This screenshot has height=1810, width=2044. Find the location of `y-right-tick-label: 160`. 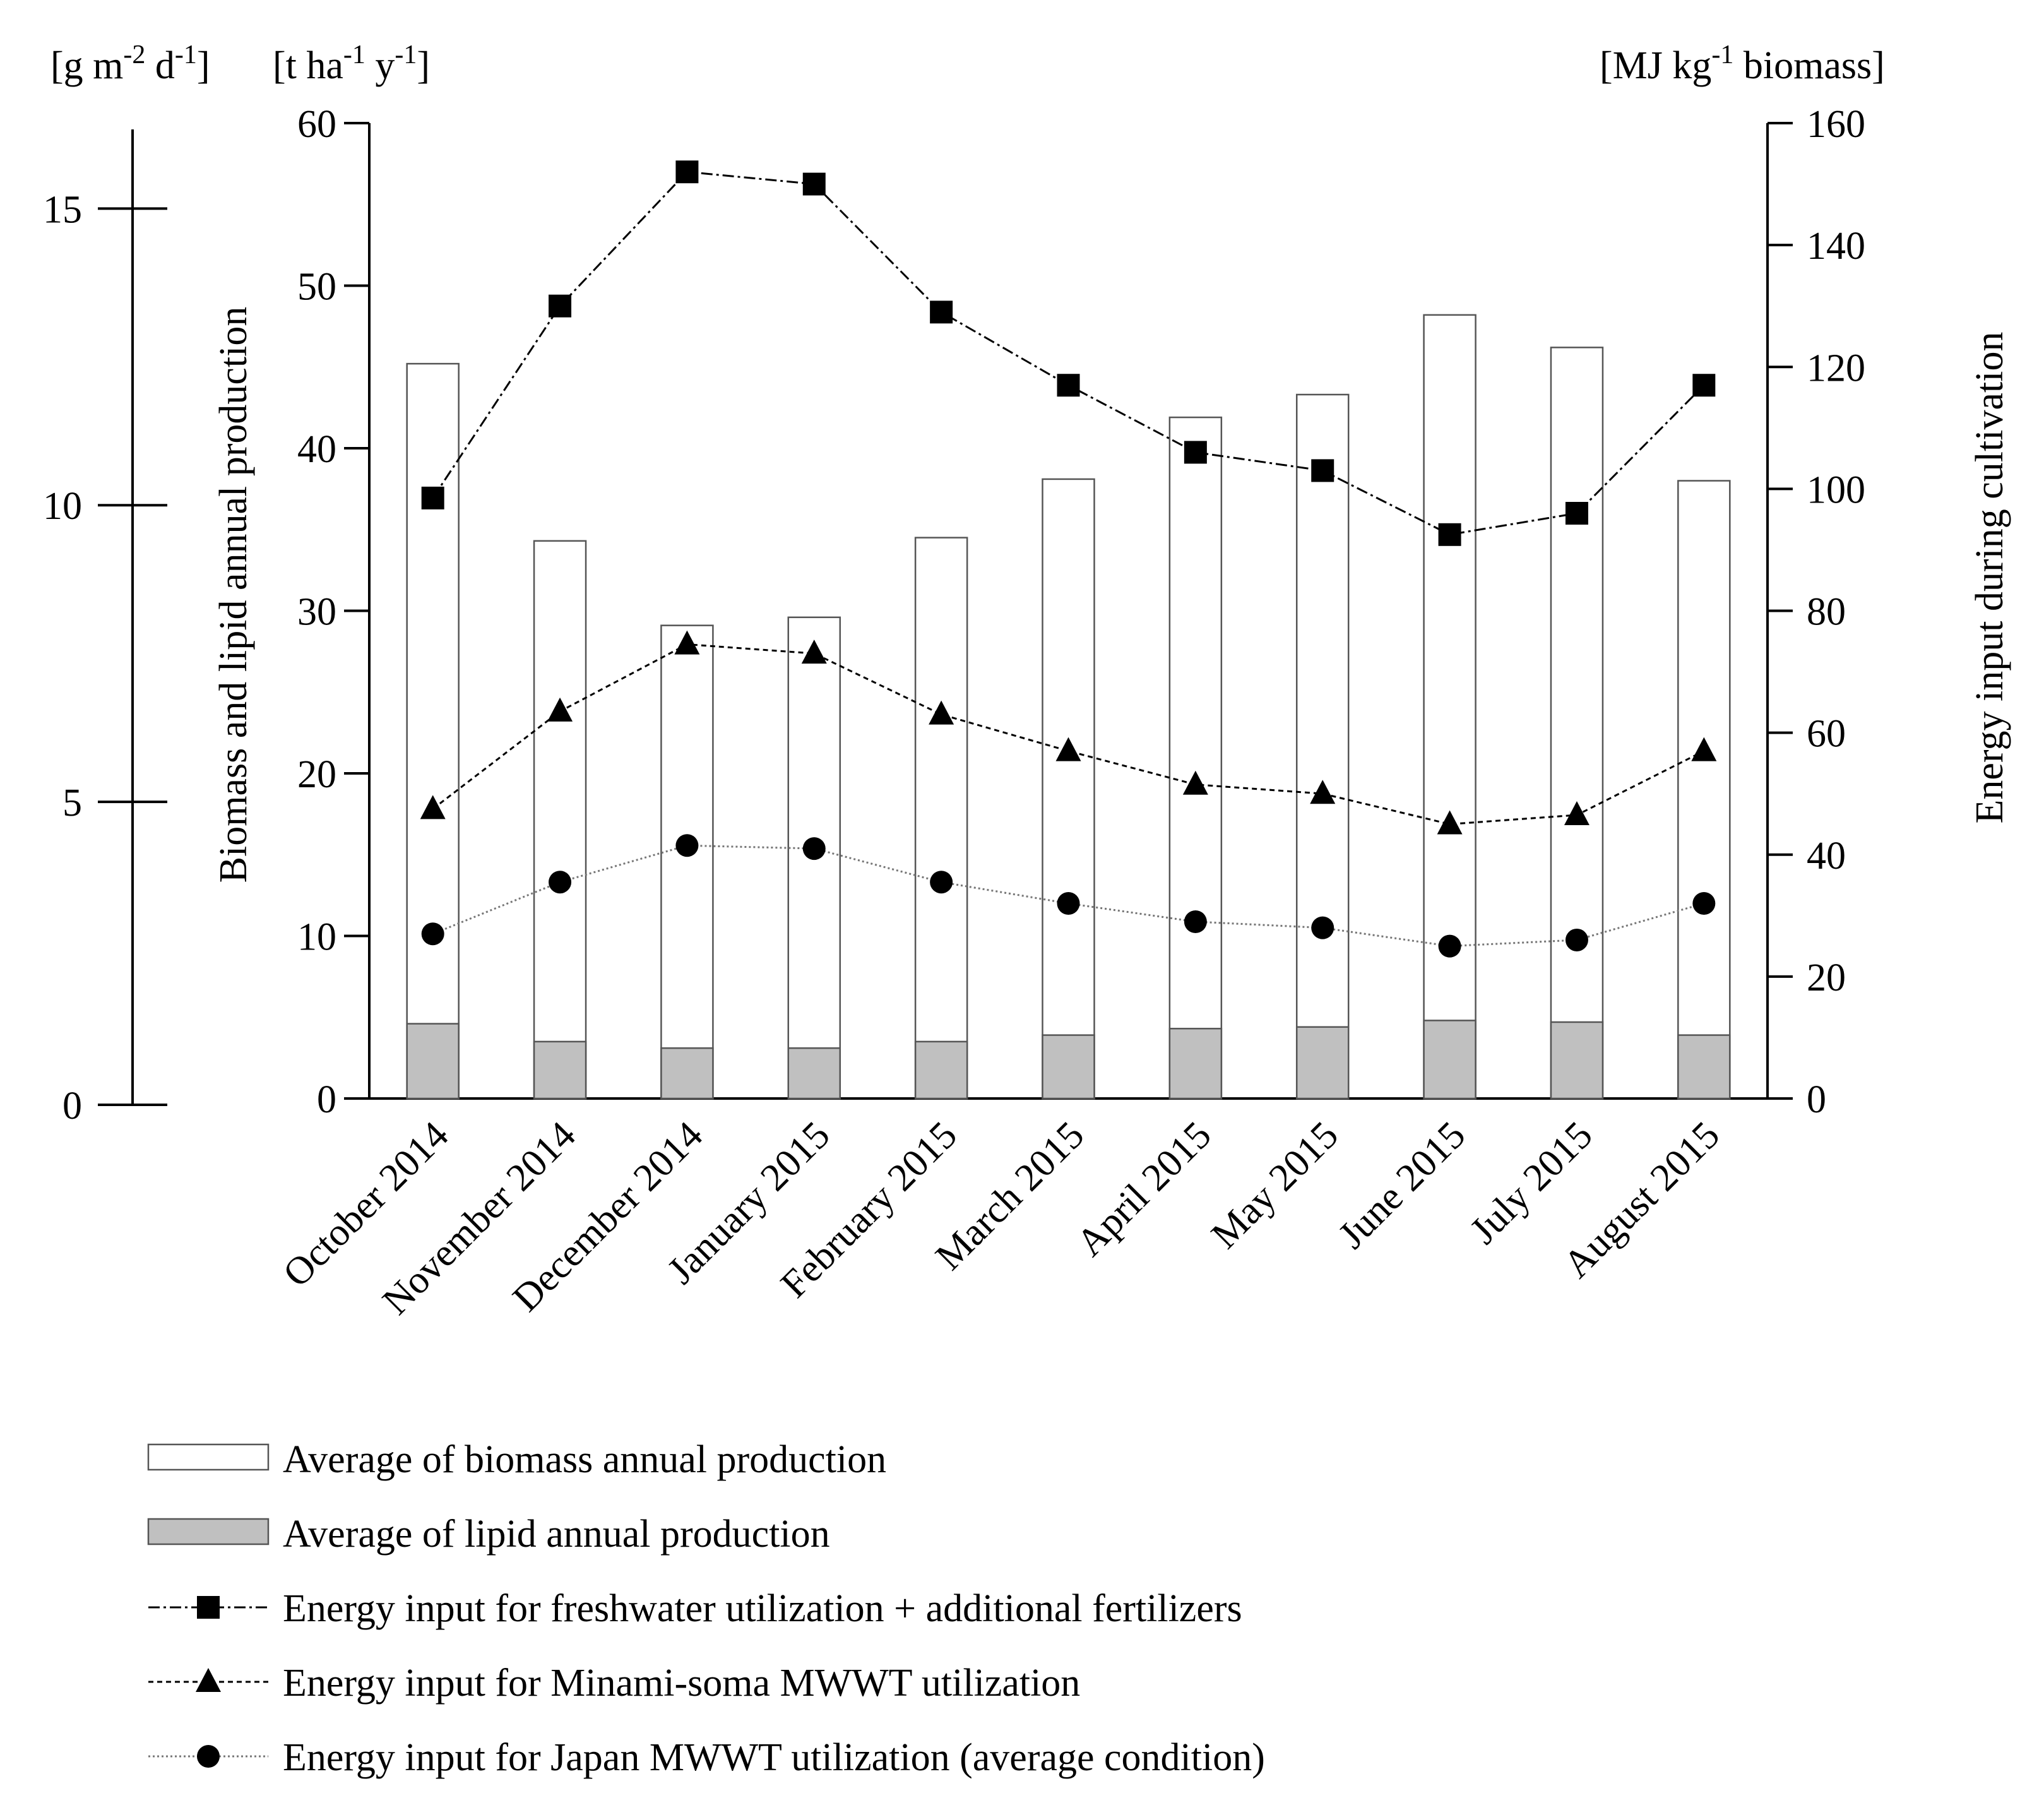

y-right-tick-label: 160 is located at coordinates (1836, 124).